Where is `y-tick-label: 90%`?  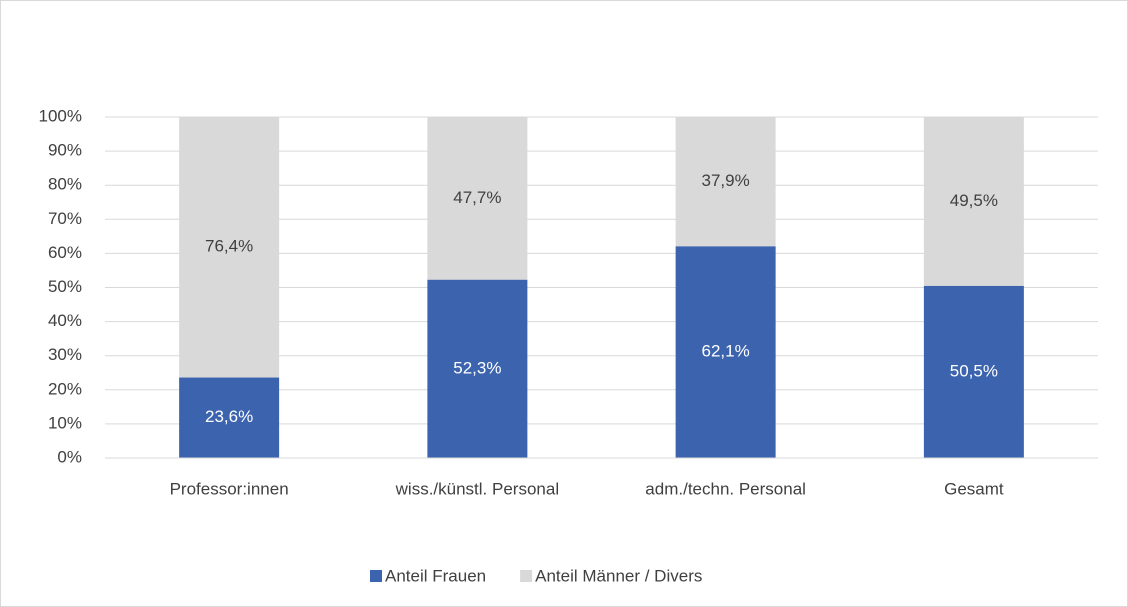 y-tick-label: 90% is located at coordinates (65, 150).